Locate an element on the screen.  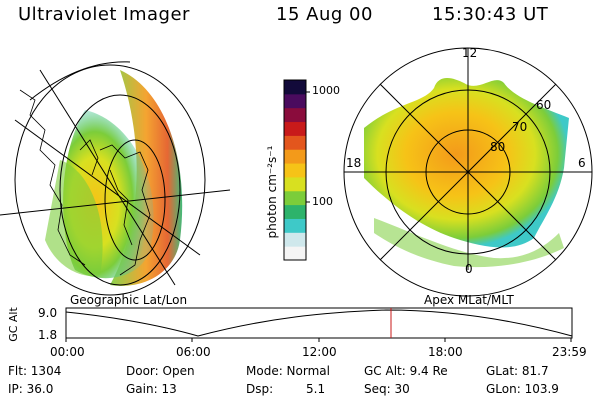
lat-label-80: 80 is located at coordinates (498, 147).